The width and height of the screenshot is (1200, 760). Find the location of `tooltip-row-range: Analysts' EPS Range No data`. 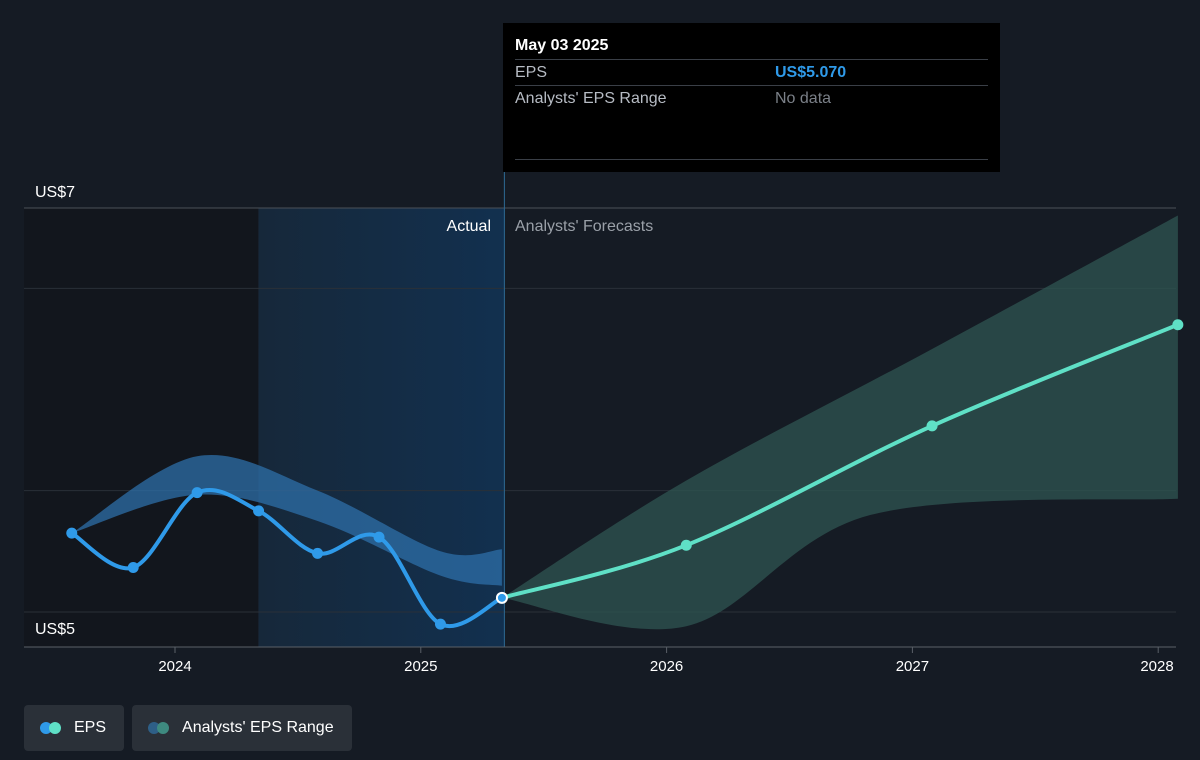

tooltip-row-range: Analysts' EPS Range No data is located at coordinates (751, 98).